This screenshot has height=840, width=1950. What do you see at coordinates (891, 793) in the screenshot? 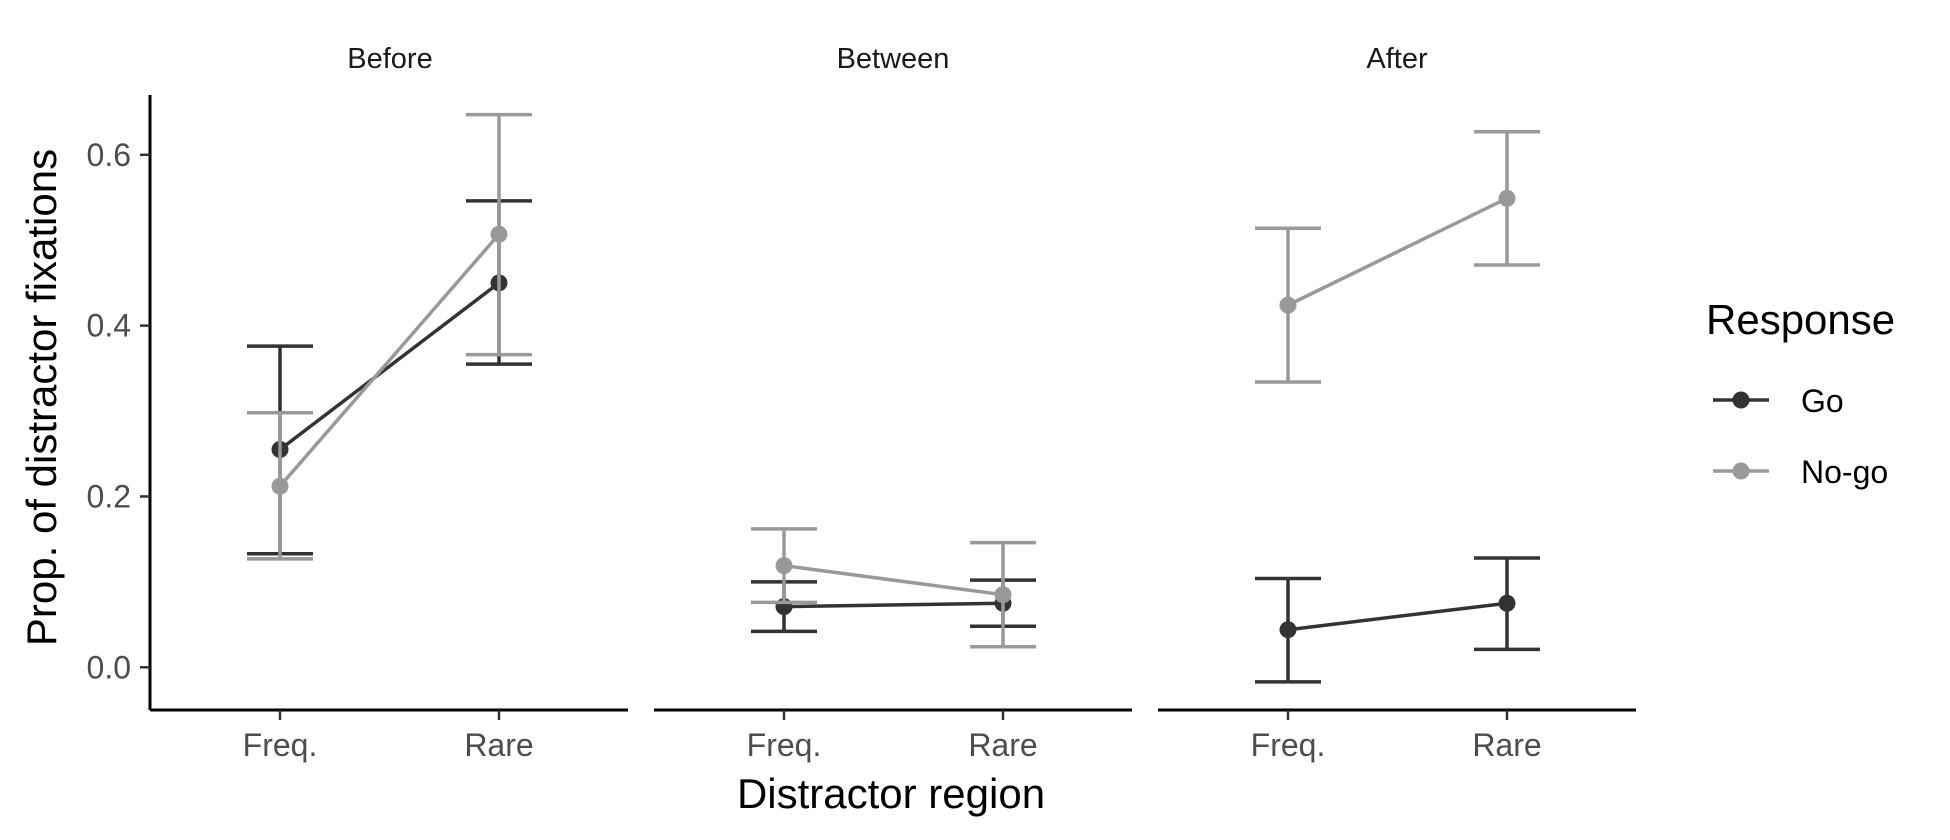
I see `x-axis-title: Distractor region` at bounding box center [891, 793].